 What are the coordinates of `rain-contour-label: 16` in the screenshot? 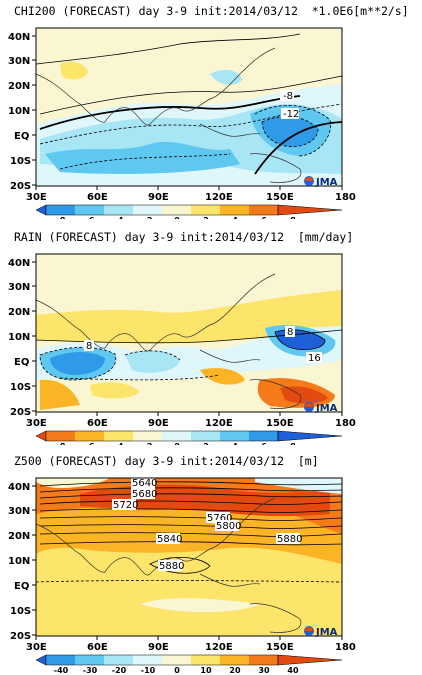 It's located at (314, 358).